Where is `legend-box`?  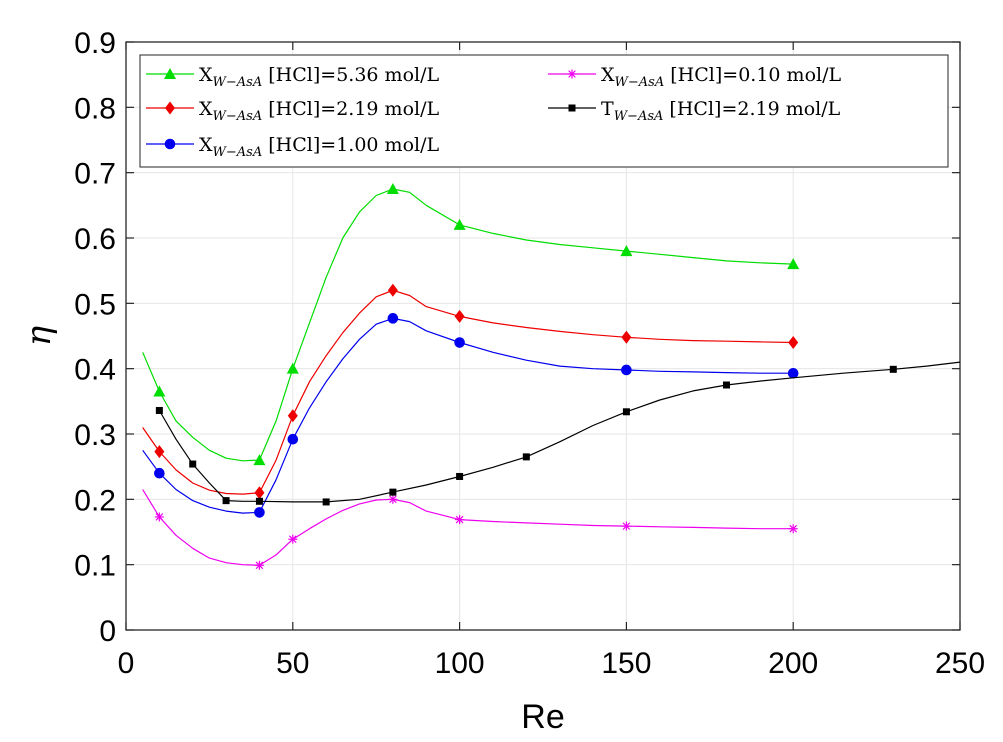 legend-box is located at coordinates (544, 111).